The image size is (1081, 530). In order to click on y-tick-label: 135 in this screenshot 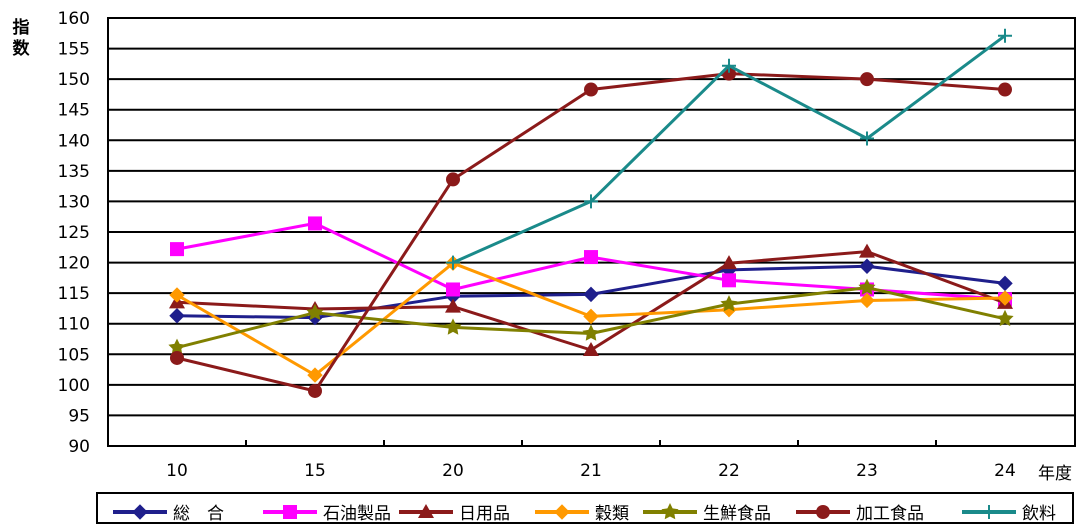, I will do `click(74, 172)`.